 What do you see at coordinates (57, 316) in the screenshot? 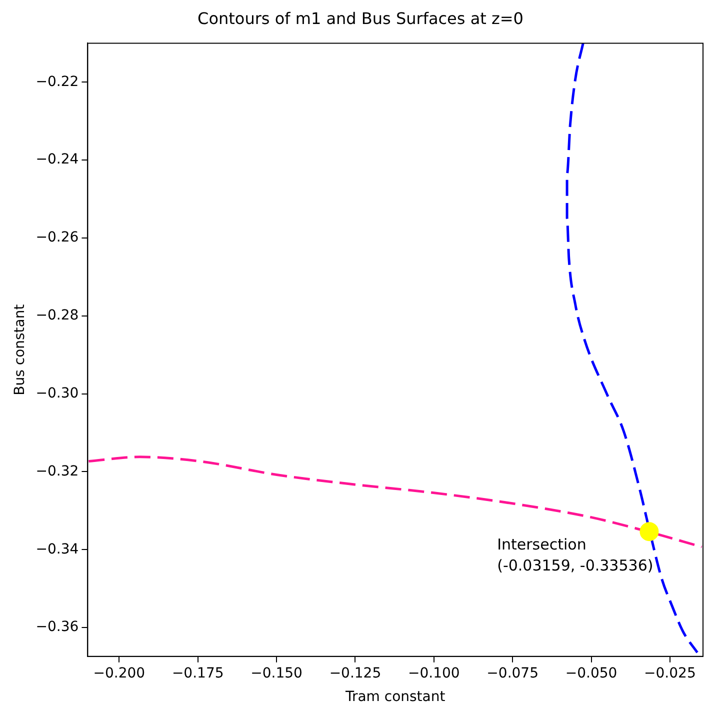
I see `y-tick-label: −0.28` at bounding box center [57, 316].